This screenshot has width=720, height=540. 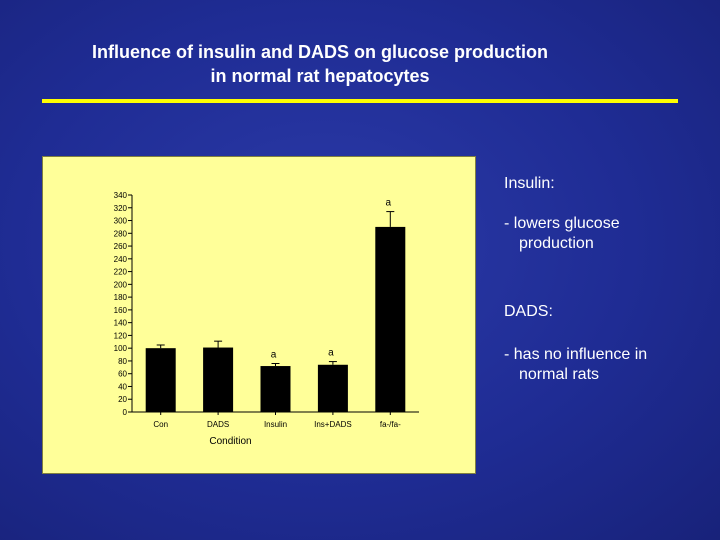 What do you see at coordinates (528, 311) in the screenshot?
I see `dads-heading: DADS:` at bounding box center [528, 311].